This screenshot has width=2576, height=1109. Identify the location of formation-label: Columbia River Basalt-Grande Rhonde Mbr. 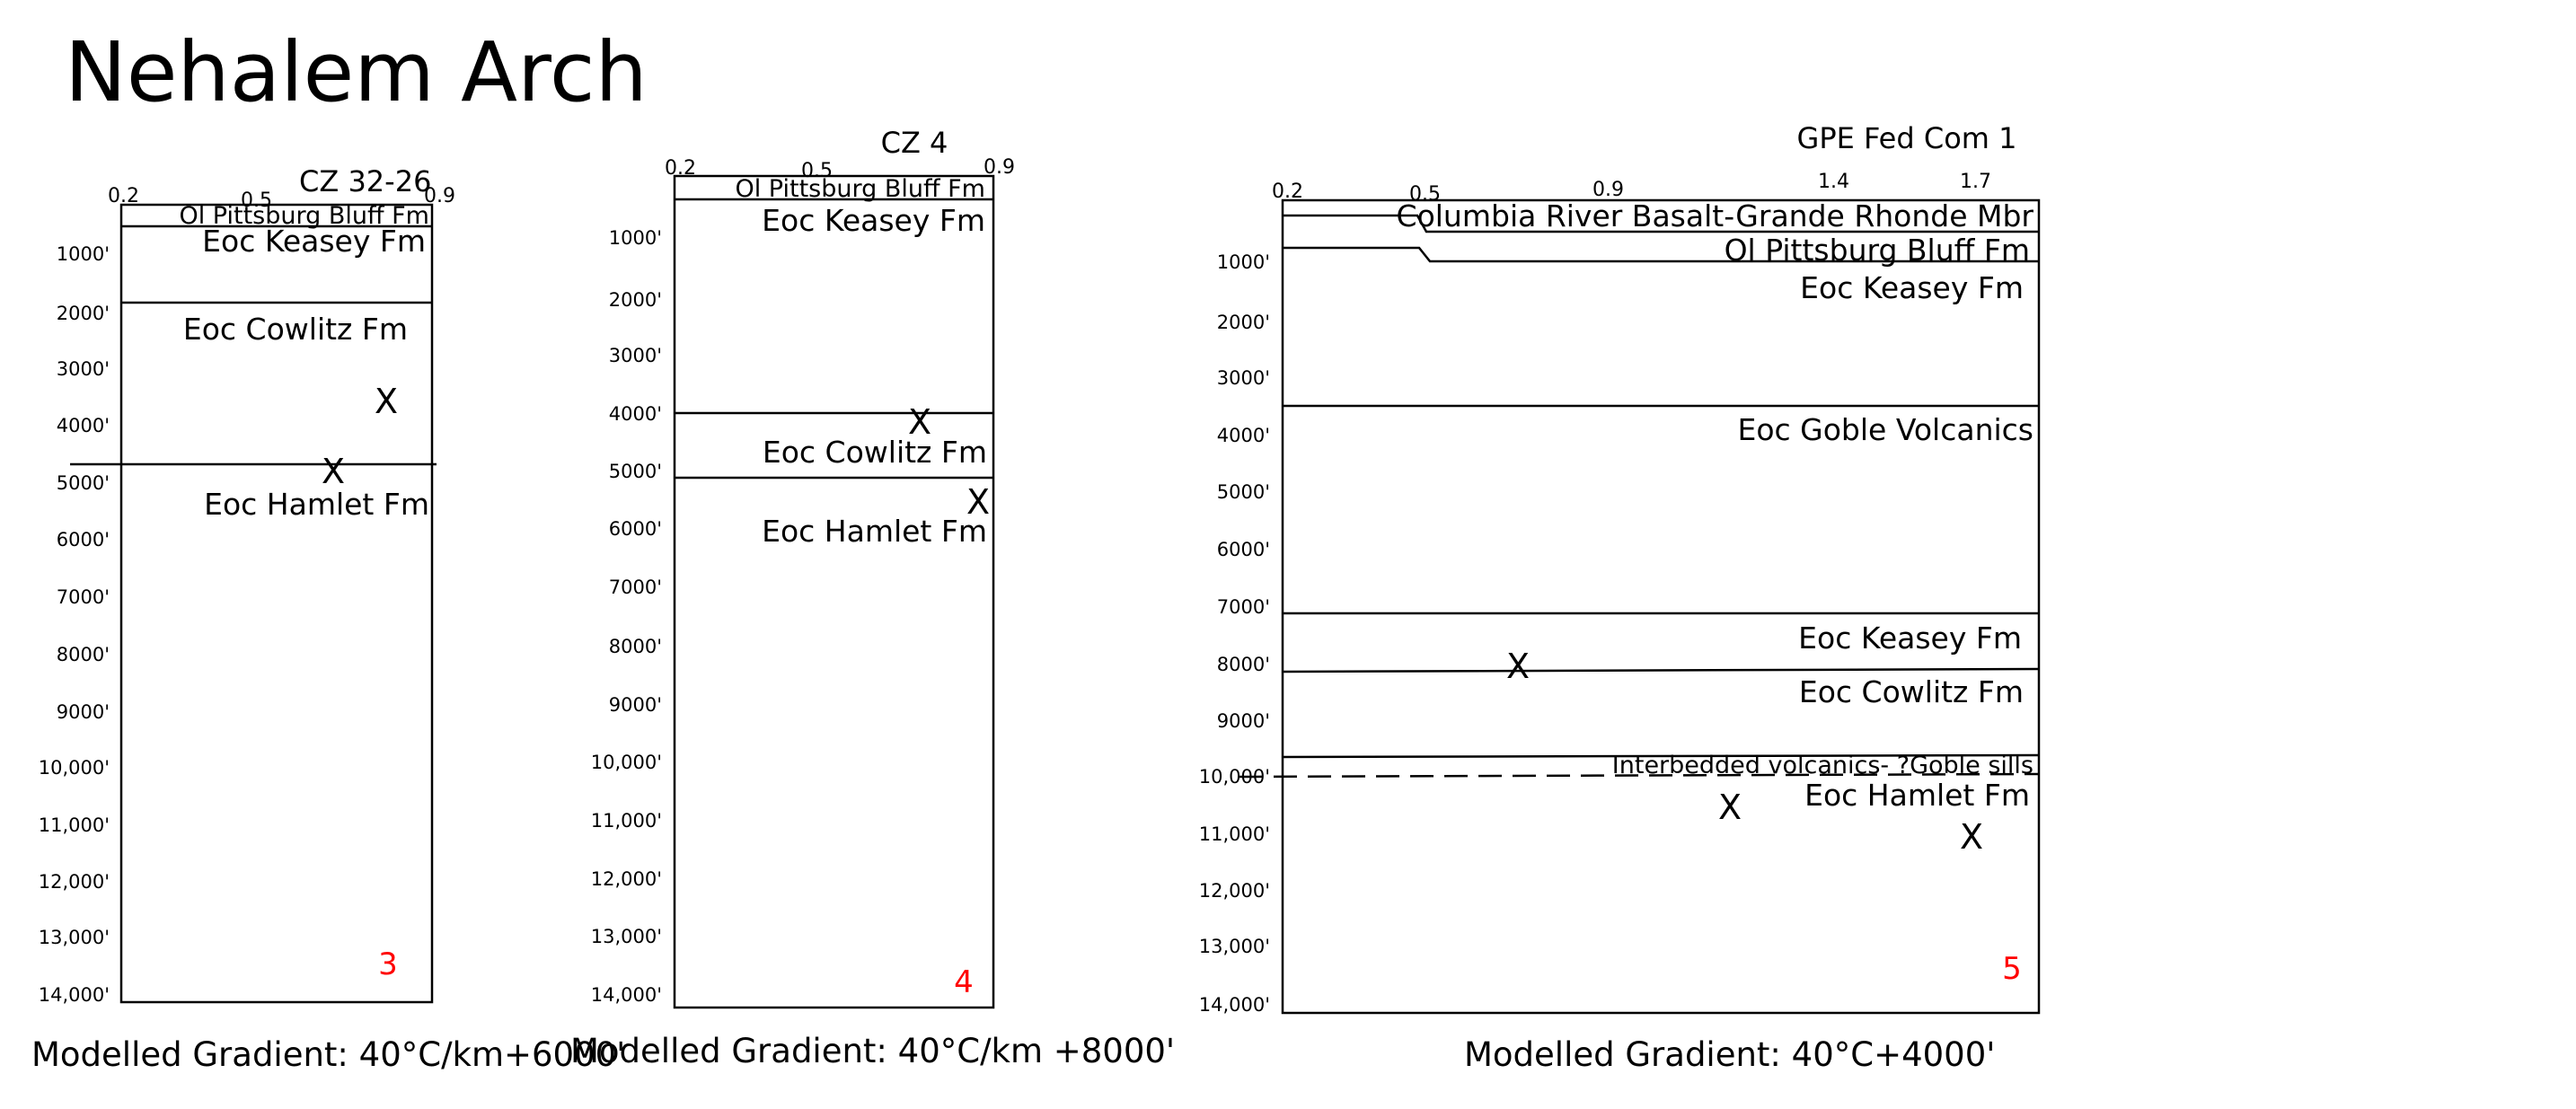
(1715, 215).